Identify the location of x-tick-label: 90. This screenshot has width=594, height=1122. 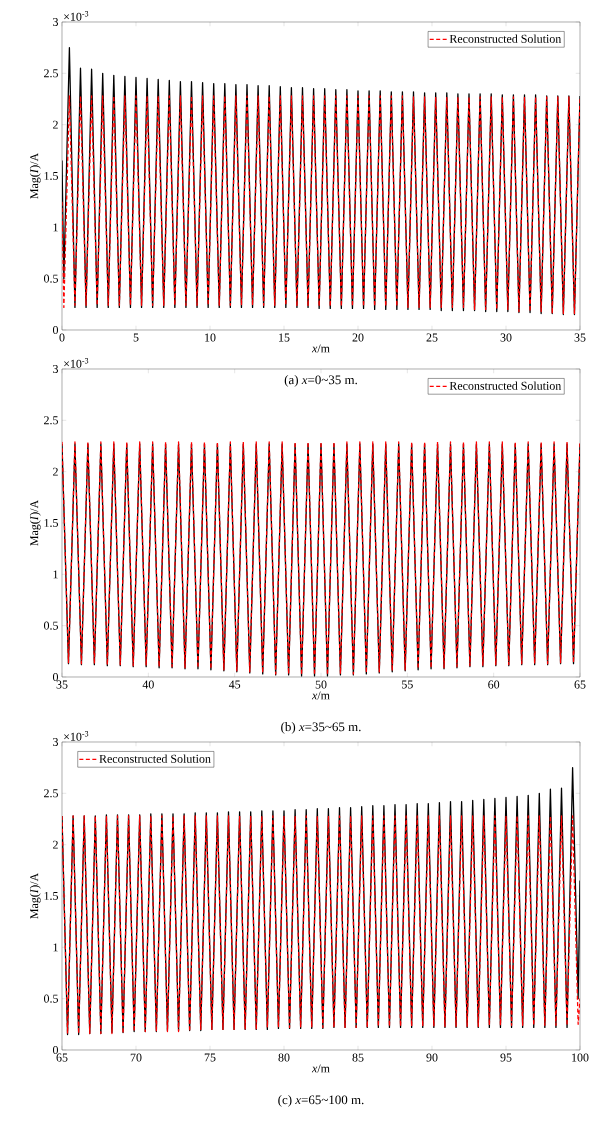
(432, 1057).